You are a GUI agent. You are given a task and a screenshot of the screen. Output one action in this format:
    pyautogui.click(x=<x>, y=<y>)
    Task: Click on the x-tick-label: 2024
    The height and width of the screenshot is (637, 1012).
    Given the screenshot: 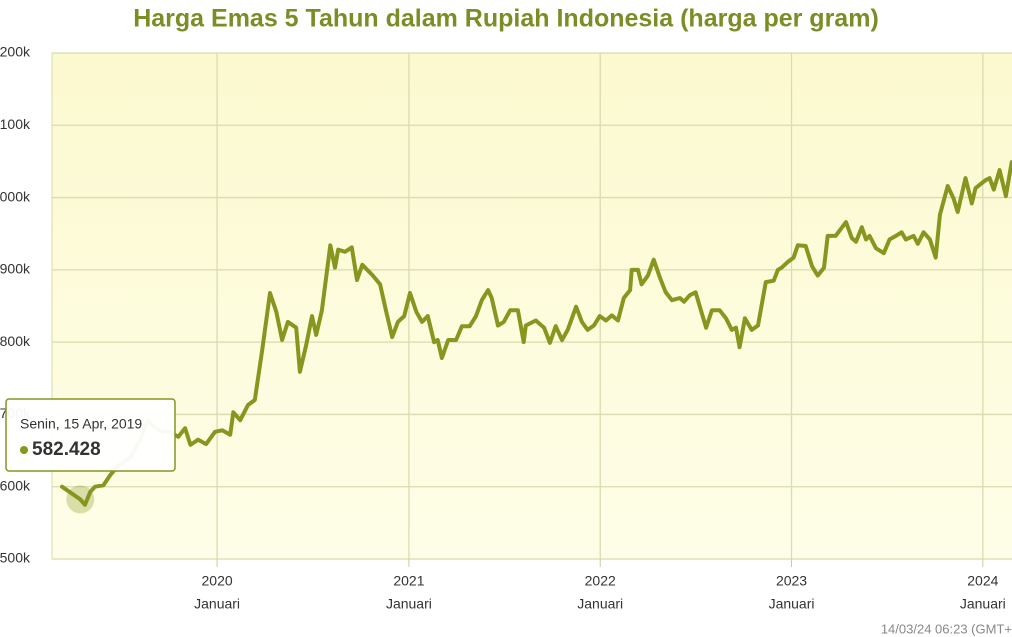 What is the action you would take?
    pyautogui.click(x=982, y=581)
    